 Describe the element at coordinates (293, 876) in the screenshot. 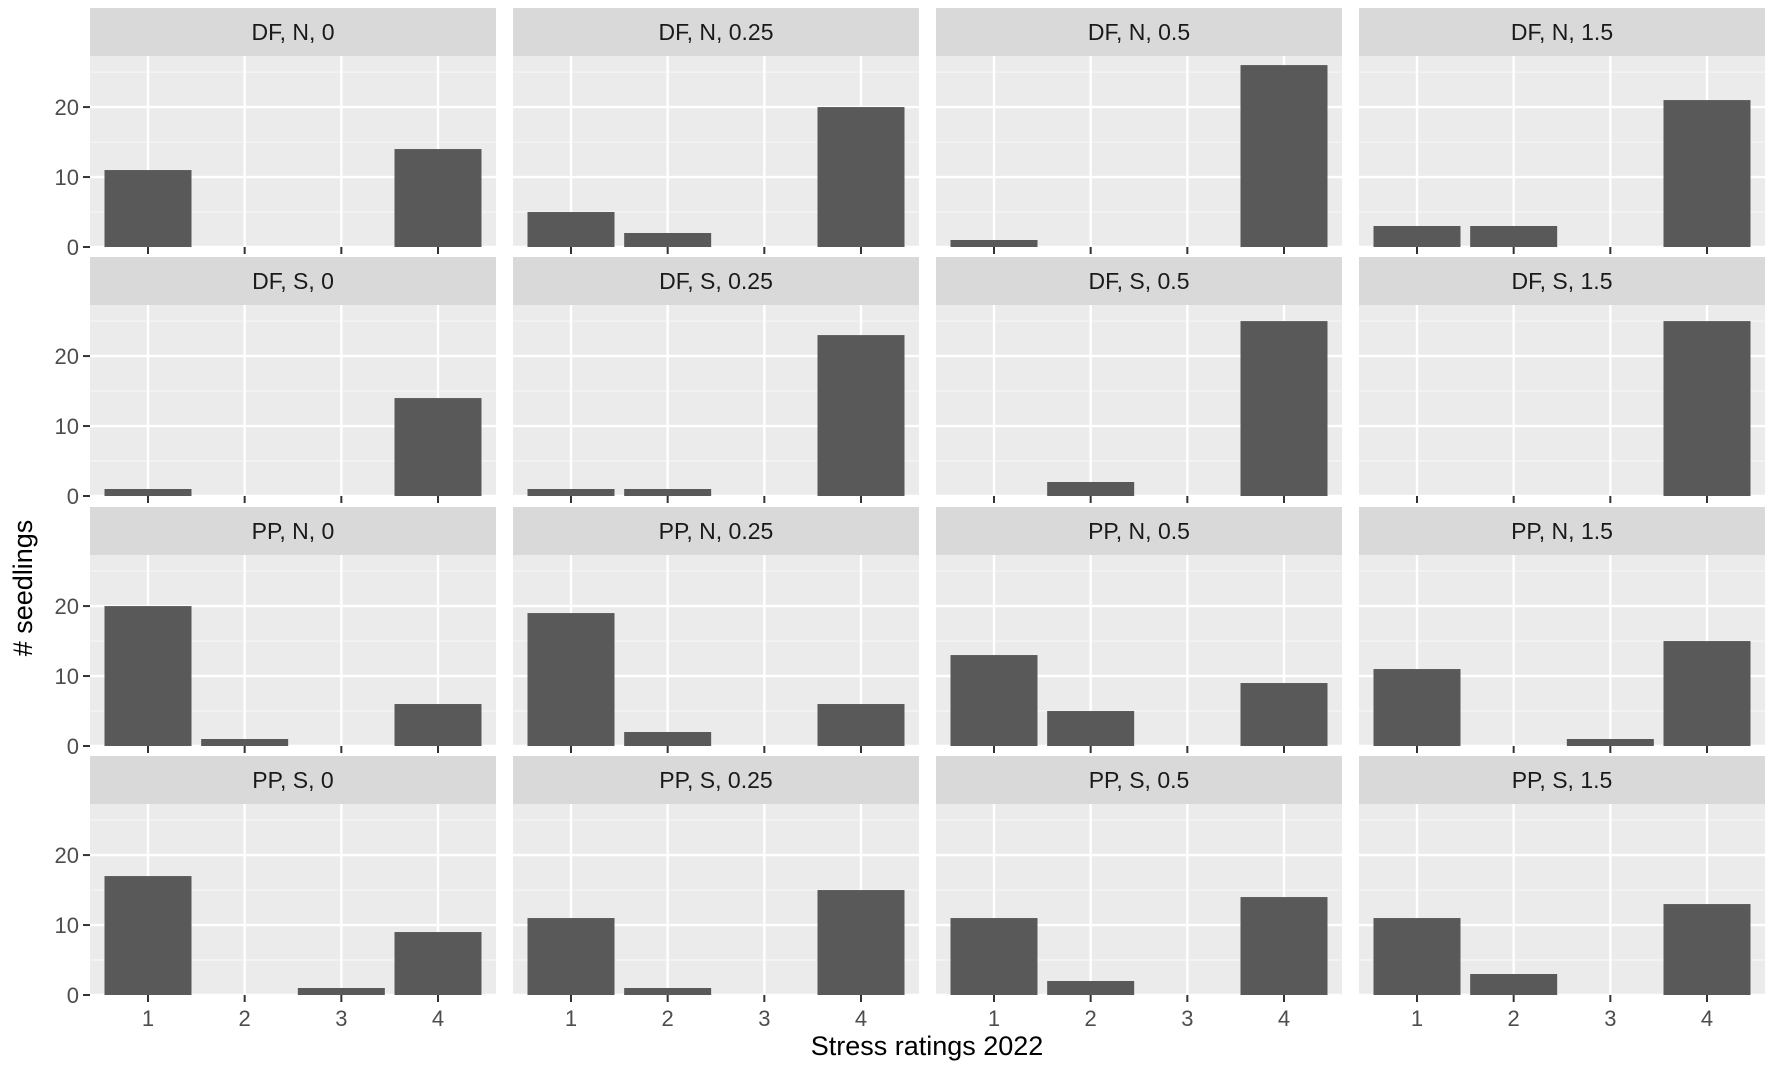

I see `facet-panel: PP, S, 0` at that location.